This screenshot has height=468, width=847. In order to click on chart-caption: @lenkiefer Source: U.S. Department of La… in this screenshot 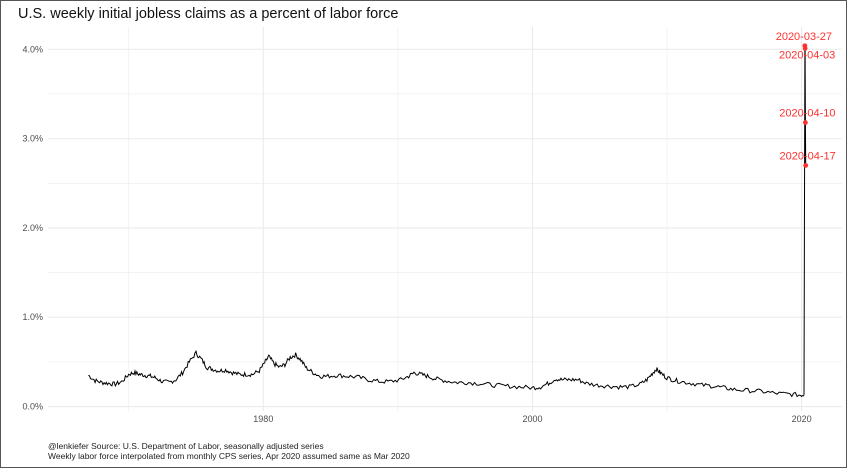, I will do `click(229, 451)`.